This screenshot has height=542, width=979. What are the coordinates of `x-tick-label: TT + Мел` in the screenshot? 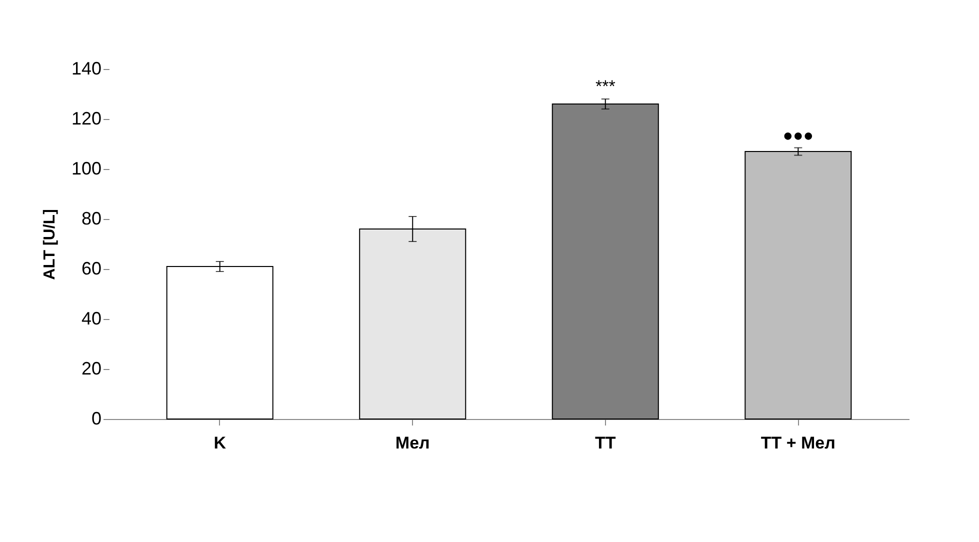 It's located at (798, 443).